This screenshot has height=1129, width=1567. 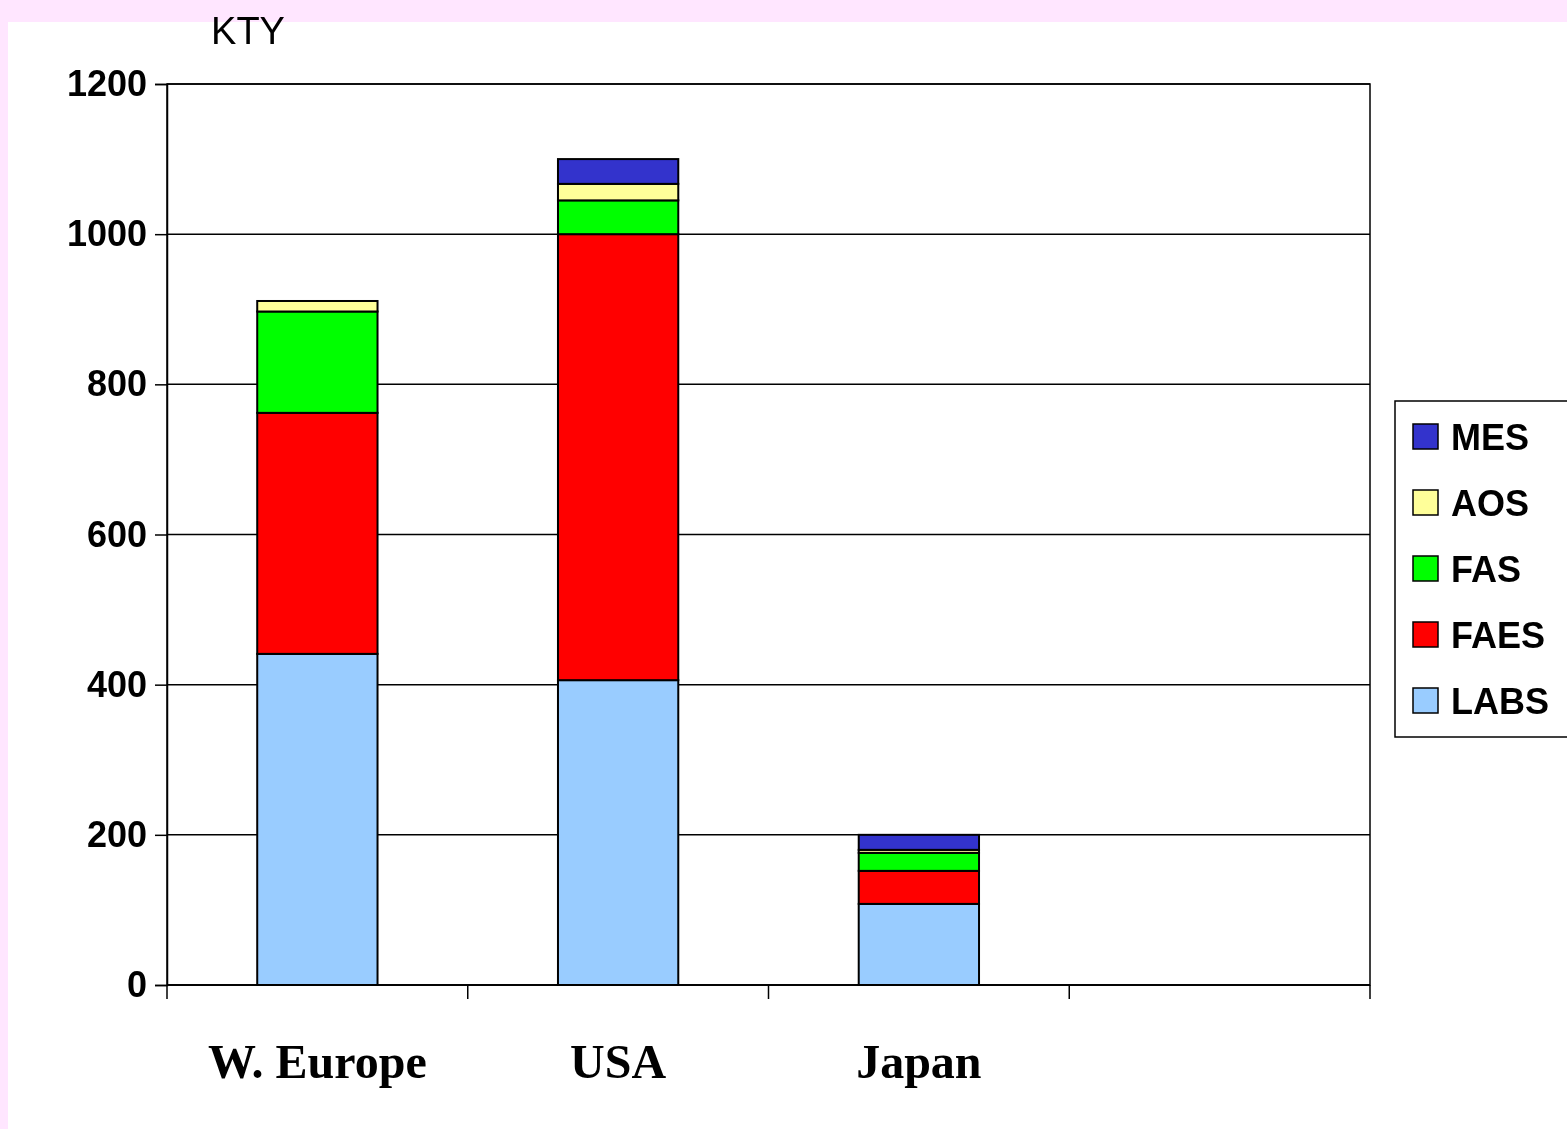 What do you see at coordinates (1498, 635) in the screenshot?
I see `legend-label: FAES` at bounding box center [1498, 635].